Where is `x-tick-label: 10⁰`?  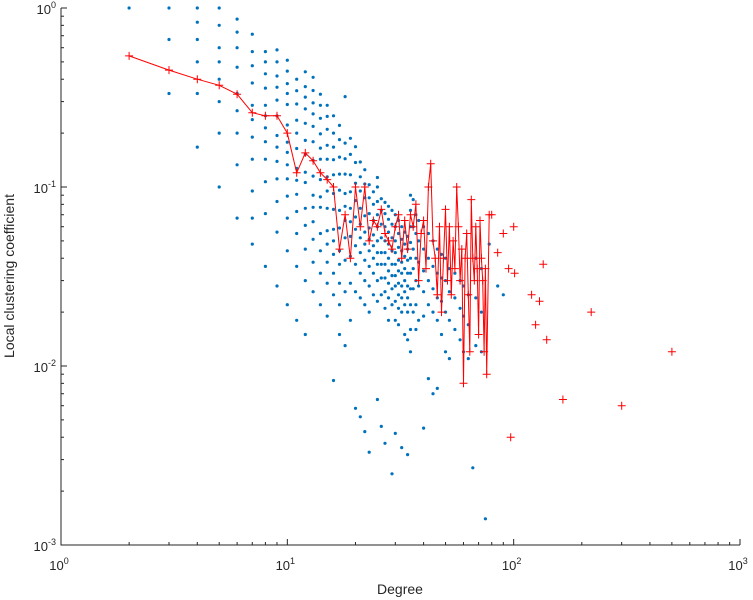 x-tick-label: 10⁰ is located at coordinates (58, 564).